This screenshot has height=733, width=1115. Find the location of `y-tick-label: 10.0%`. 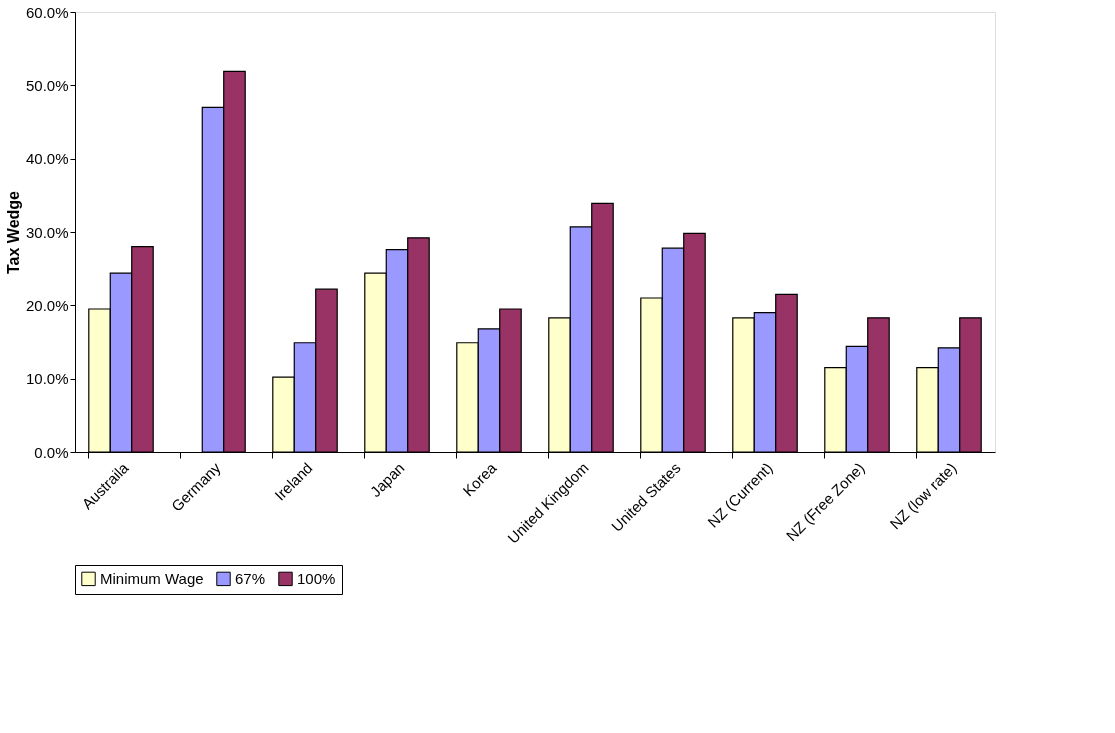

y-tick-label: 10.0% is located at coordinates (47, 379).